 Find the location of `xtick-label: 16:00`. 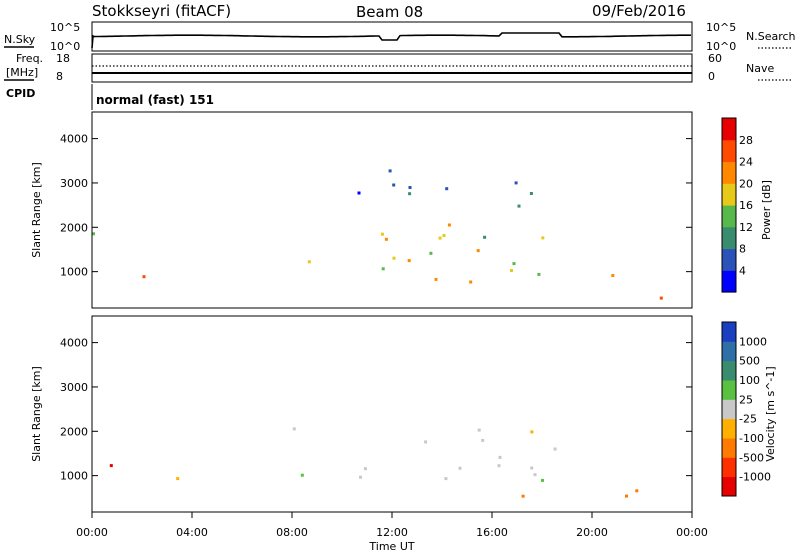

xtick-label: 16:00 is located at coordinates (492, 532).